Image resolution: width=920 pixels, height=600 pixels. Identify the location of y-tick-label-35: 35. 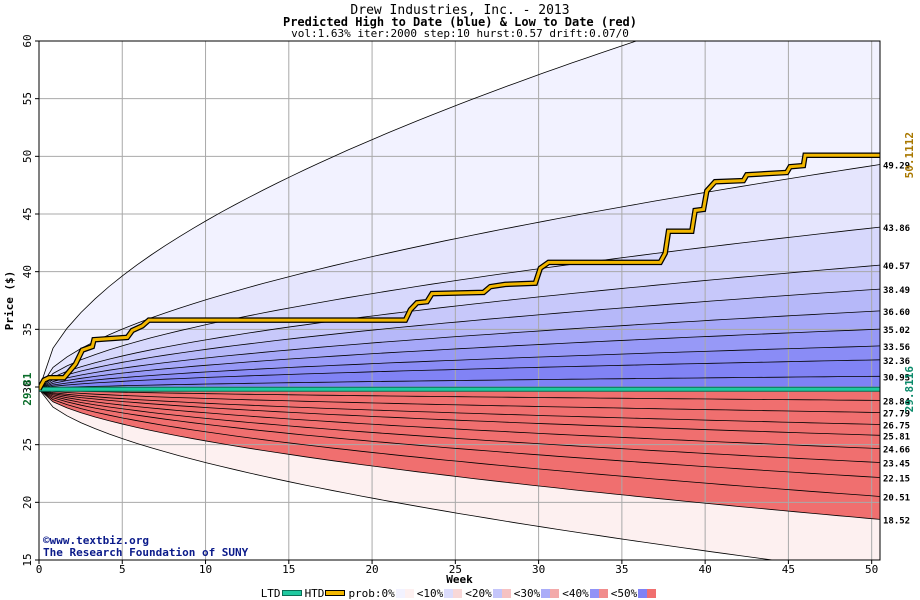
(27, 329).